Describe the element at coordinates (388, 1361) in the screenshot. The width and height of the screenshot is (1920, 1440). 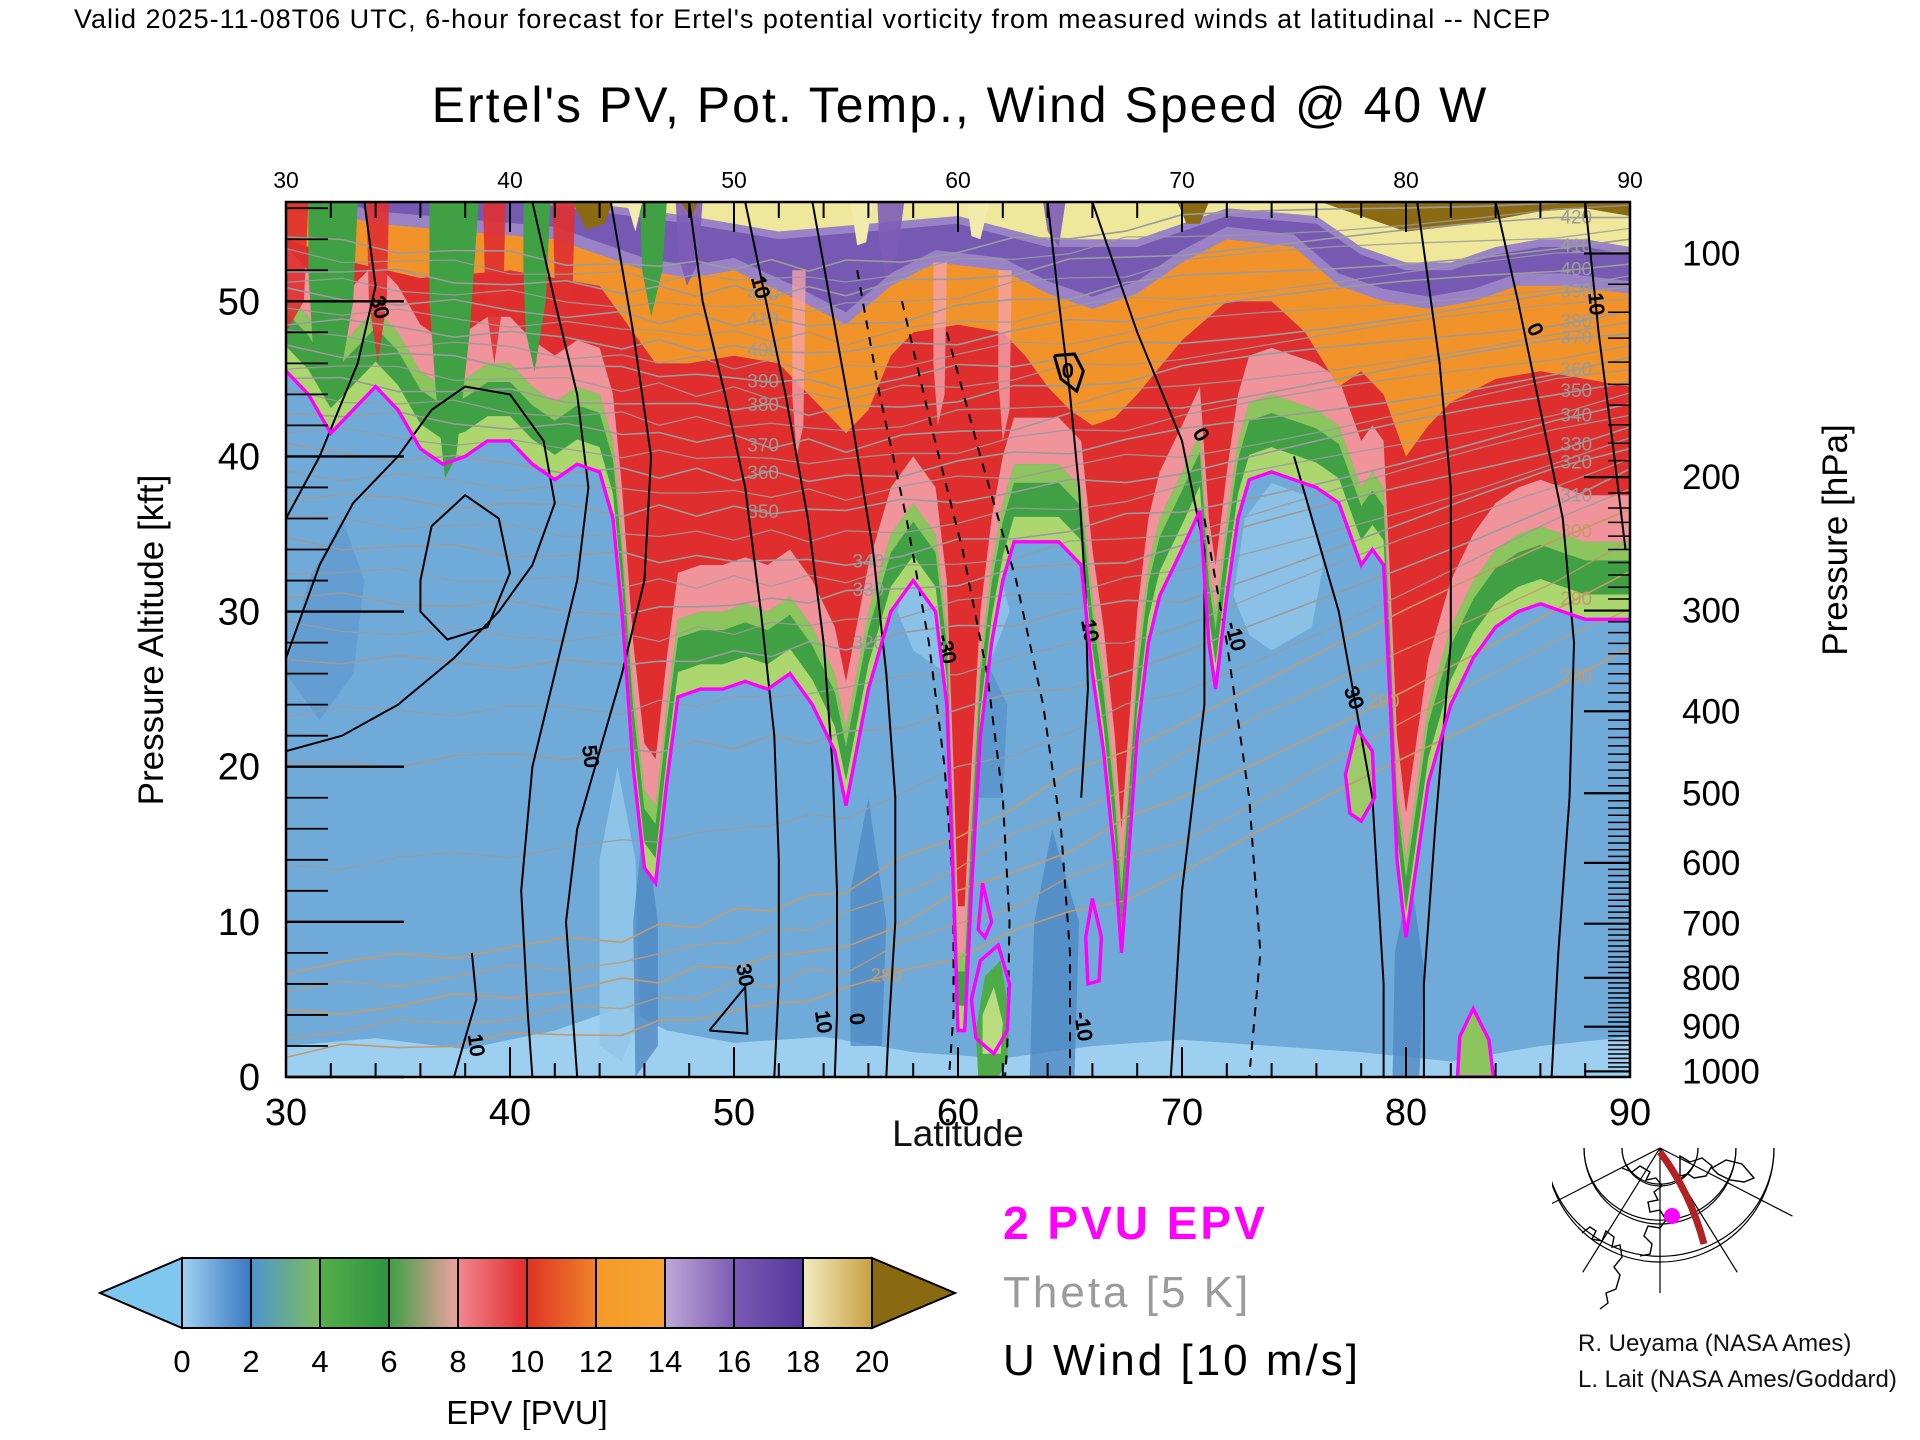
I see `svg-text: 6` at that location.